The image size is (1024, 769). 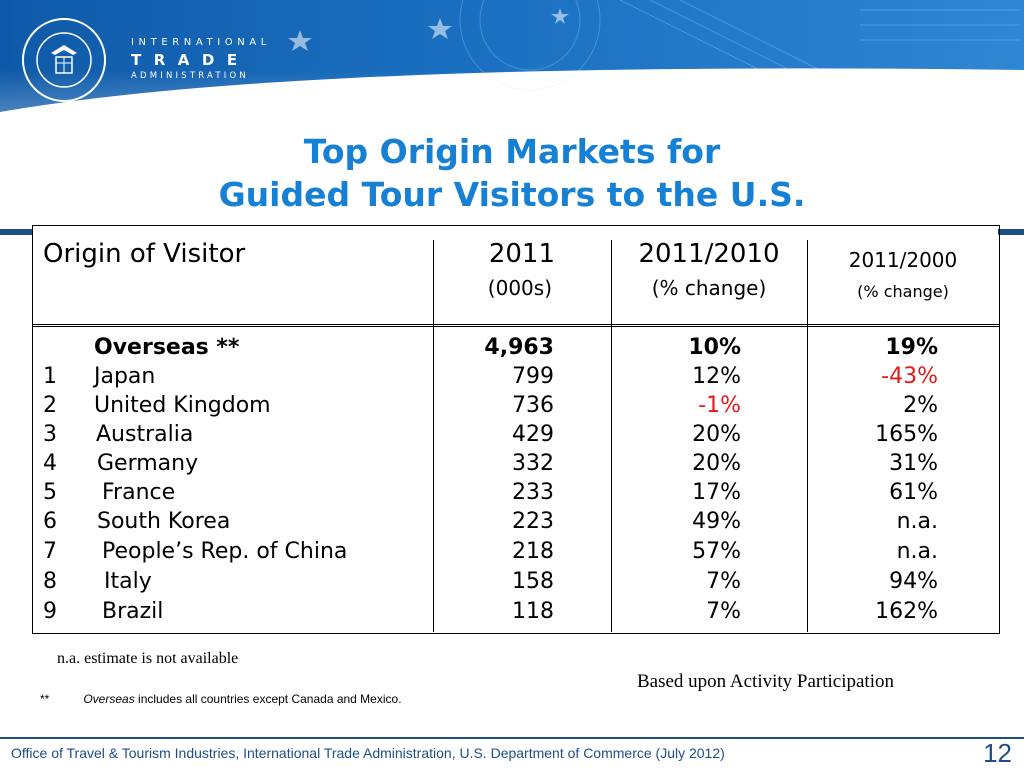 What do you see at coordinates (716, 551) in the screenshot?
I see `row-change-2010: 57%` at bounding box center [716, 551].